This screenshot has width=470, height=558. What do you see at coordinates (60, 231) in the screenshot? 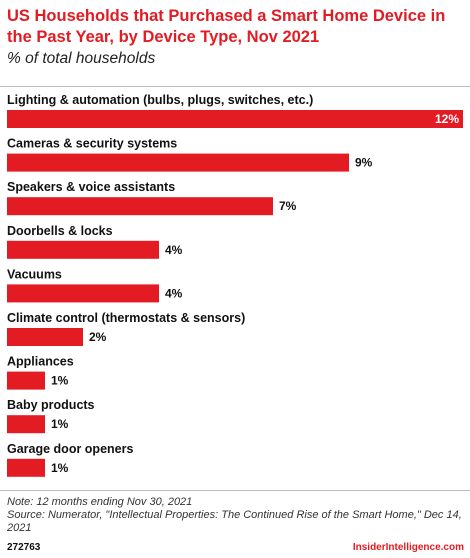
I see `category-label: Doorbells & locks` at bounding box center [60, 231].